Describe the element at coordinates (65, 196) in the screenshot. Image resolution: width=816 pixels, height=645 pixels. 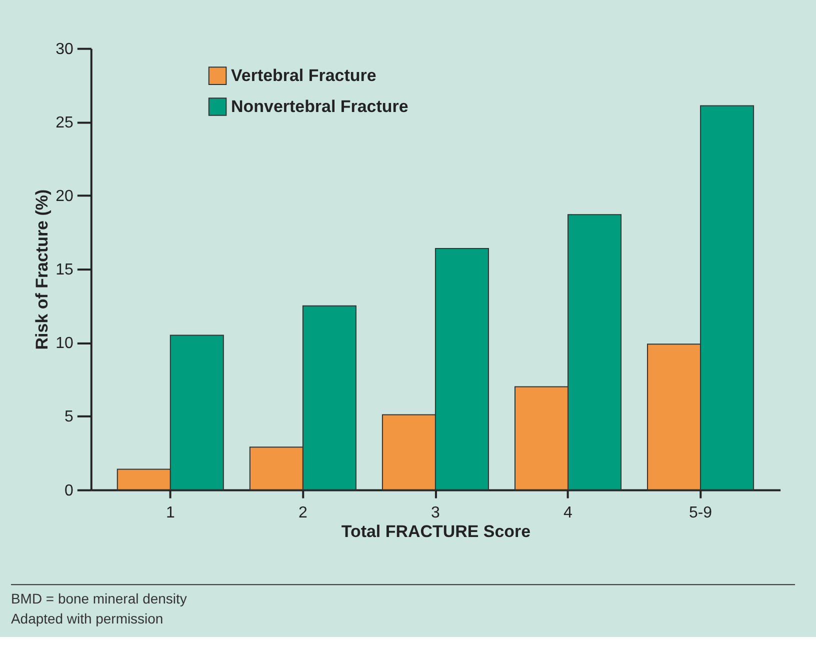
I see `y-tick-label: 20` at that location.